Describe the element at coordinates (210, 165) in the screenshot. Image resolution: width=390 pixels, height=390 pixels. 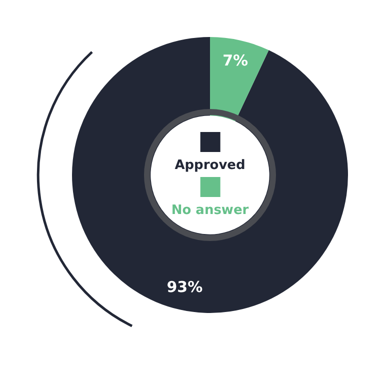
I see `legend-label: Approved` at that location.